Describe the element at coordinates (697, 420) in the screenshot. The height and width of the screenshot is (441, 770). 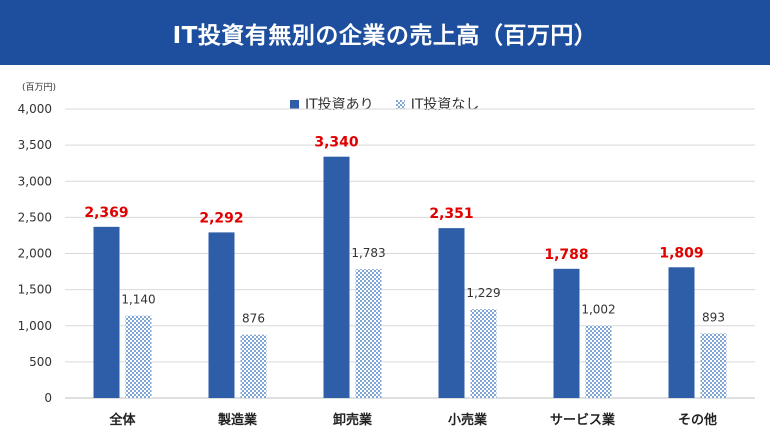
I see `x-category-label: その他` at that location.